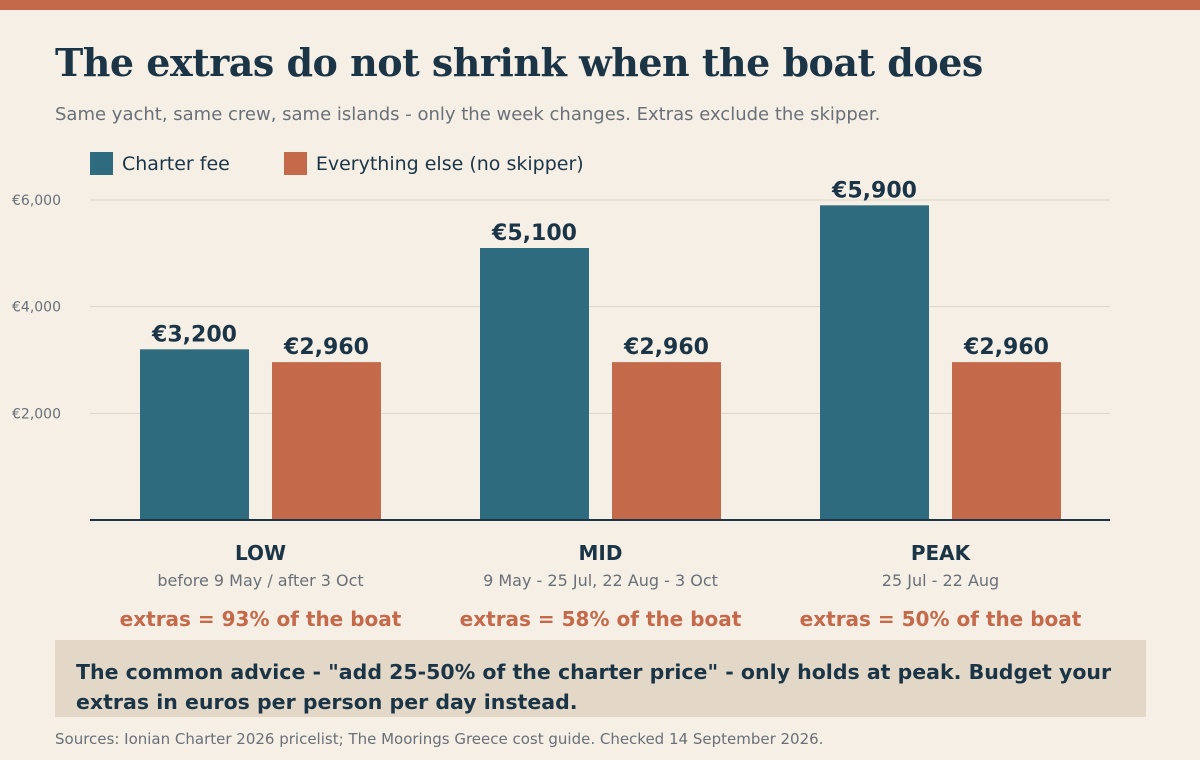 The width and height of the screenshot is (1200, 760). I want to click on bar-value-label: €5,100, so click(534, 233).